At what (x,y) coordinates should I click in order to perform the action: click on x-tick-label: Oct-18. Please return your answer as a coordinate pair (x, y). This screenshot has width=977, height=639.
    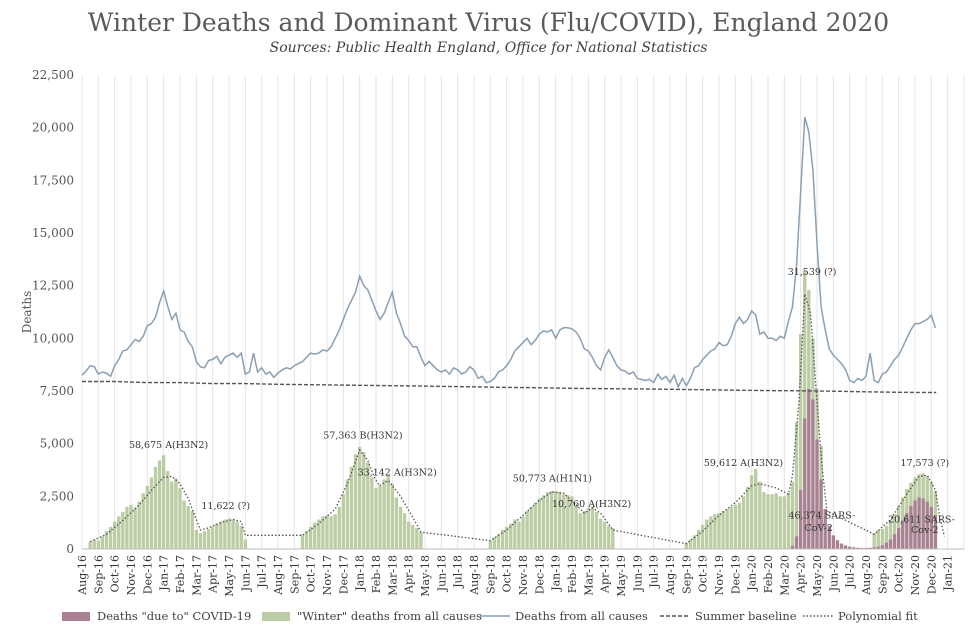
    Looking at the image, I should click on (507, 573).